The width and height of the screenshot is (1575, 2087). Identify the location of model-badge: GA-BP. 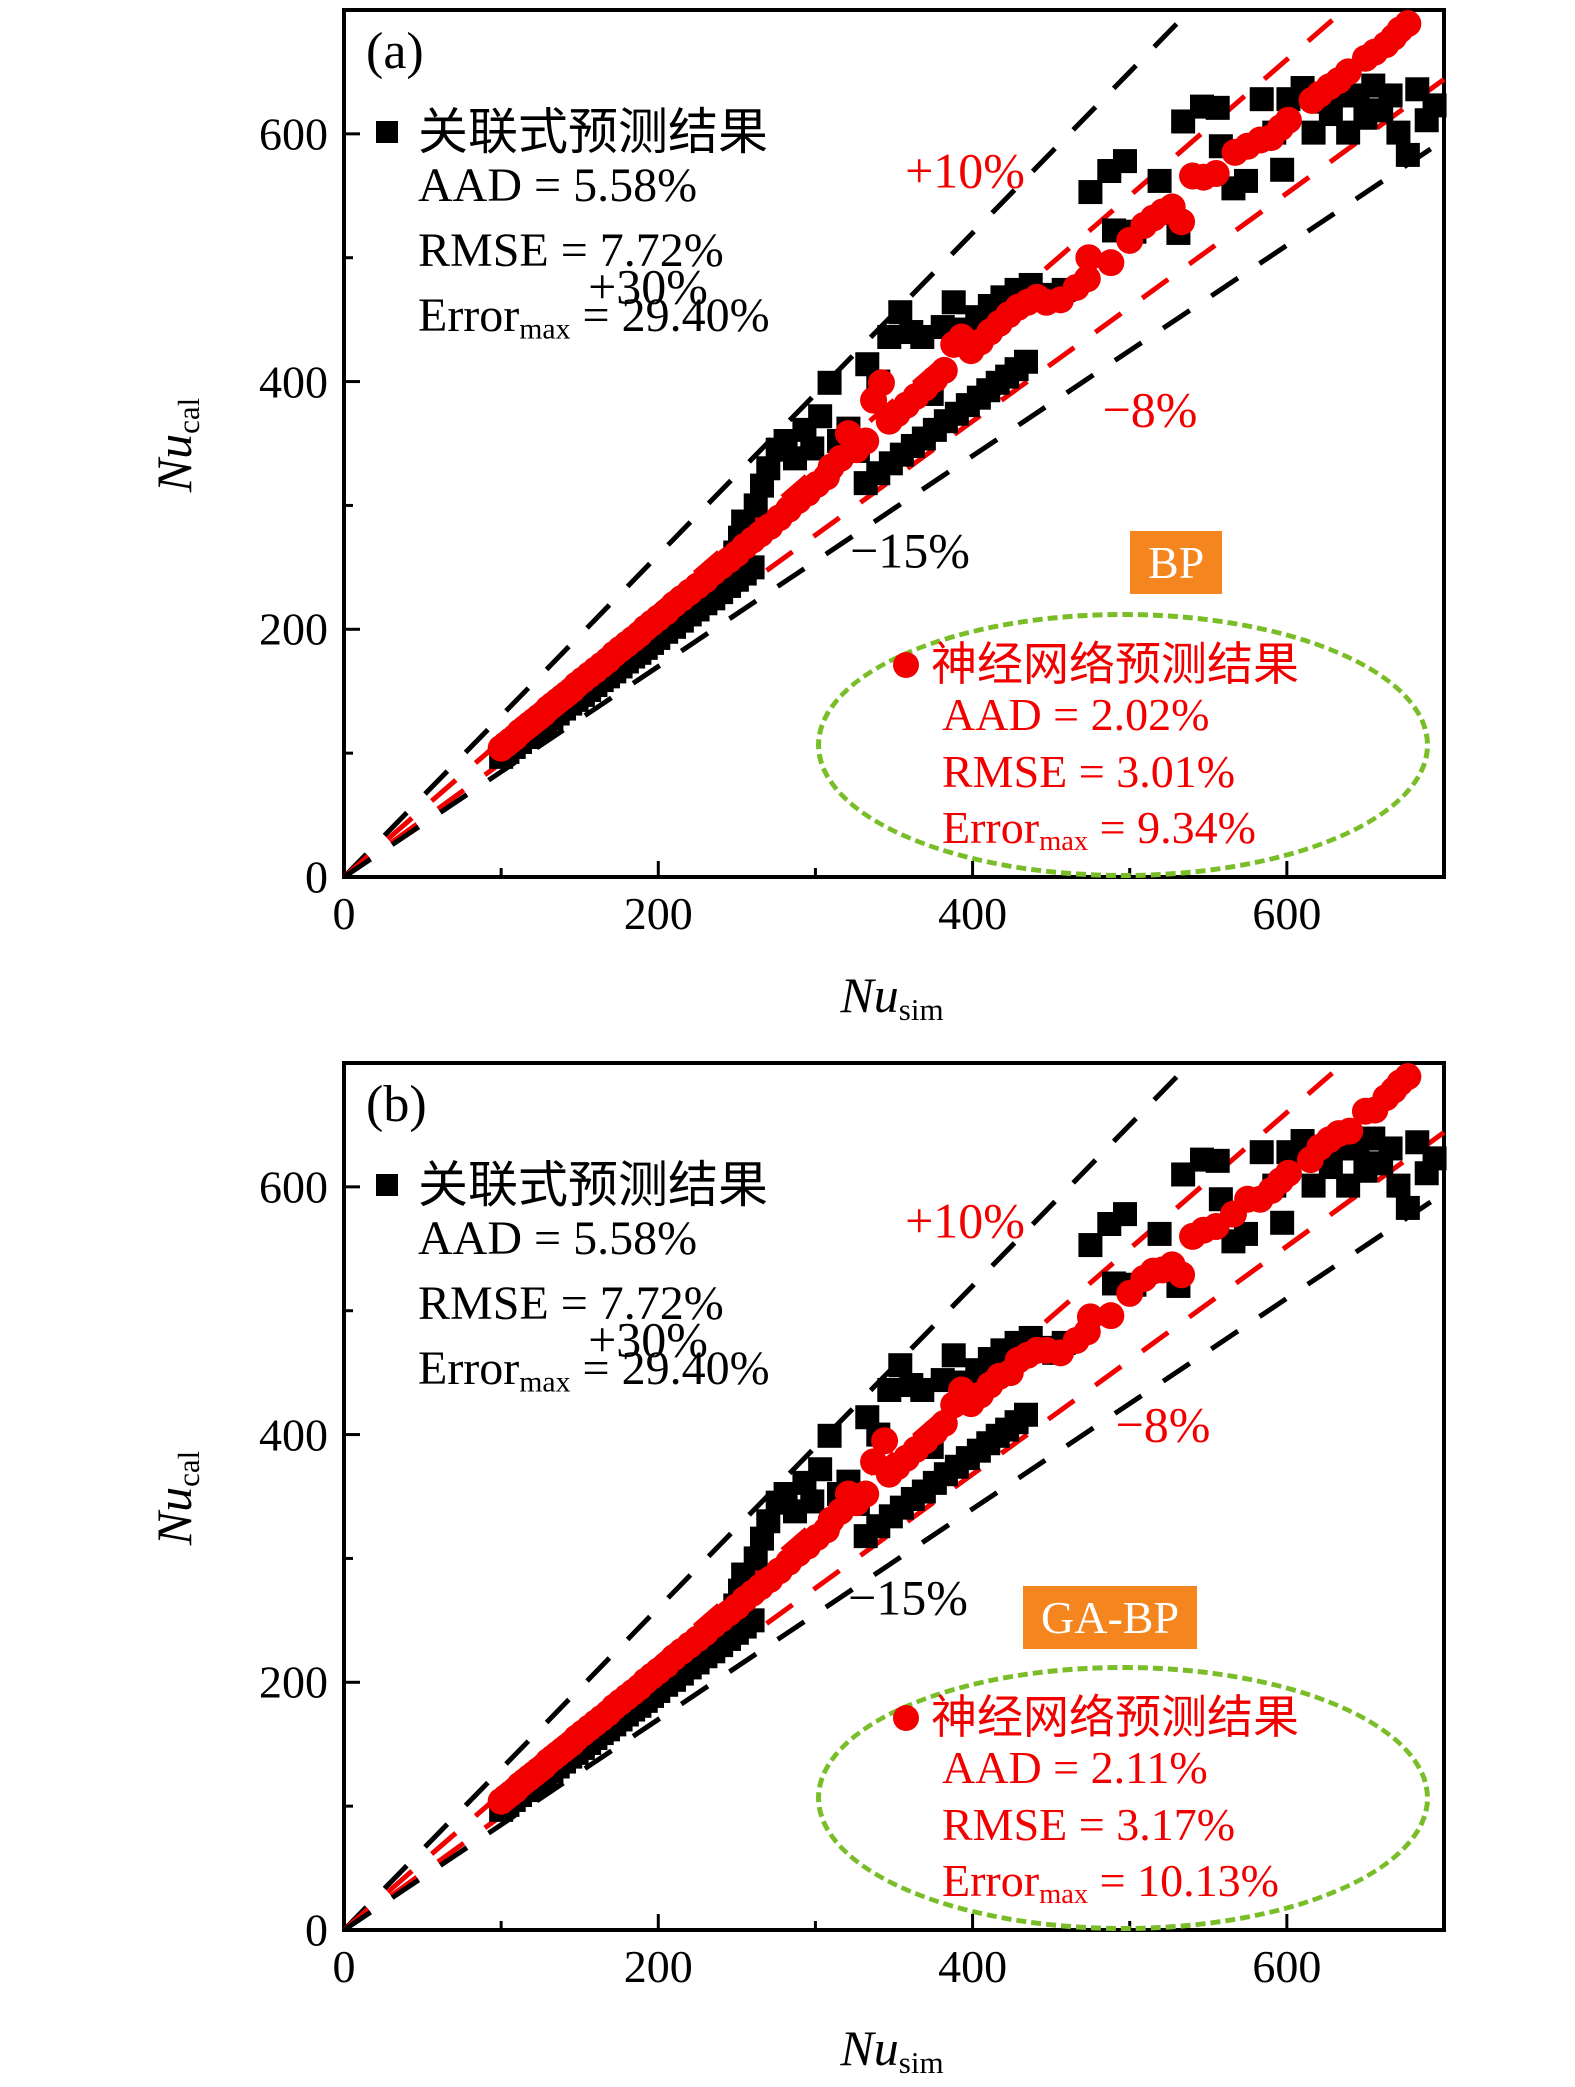
(1110, 1617).